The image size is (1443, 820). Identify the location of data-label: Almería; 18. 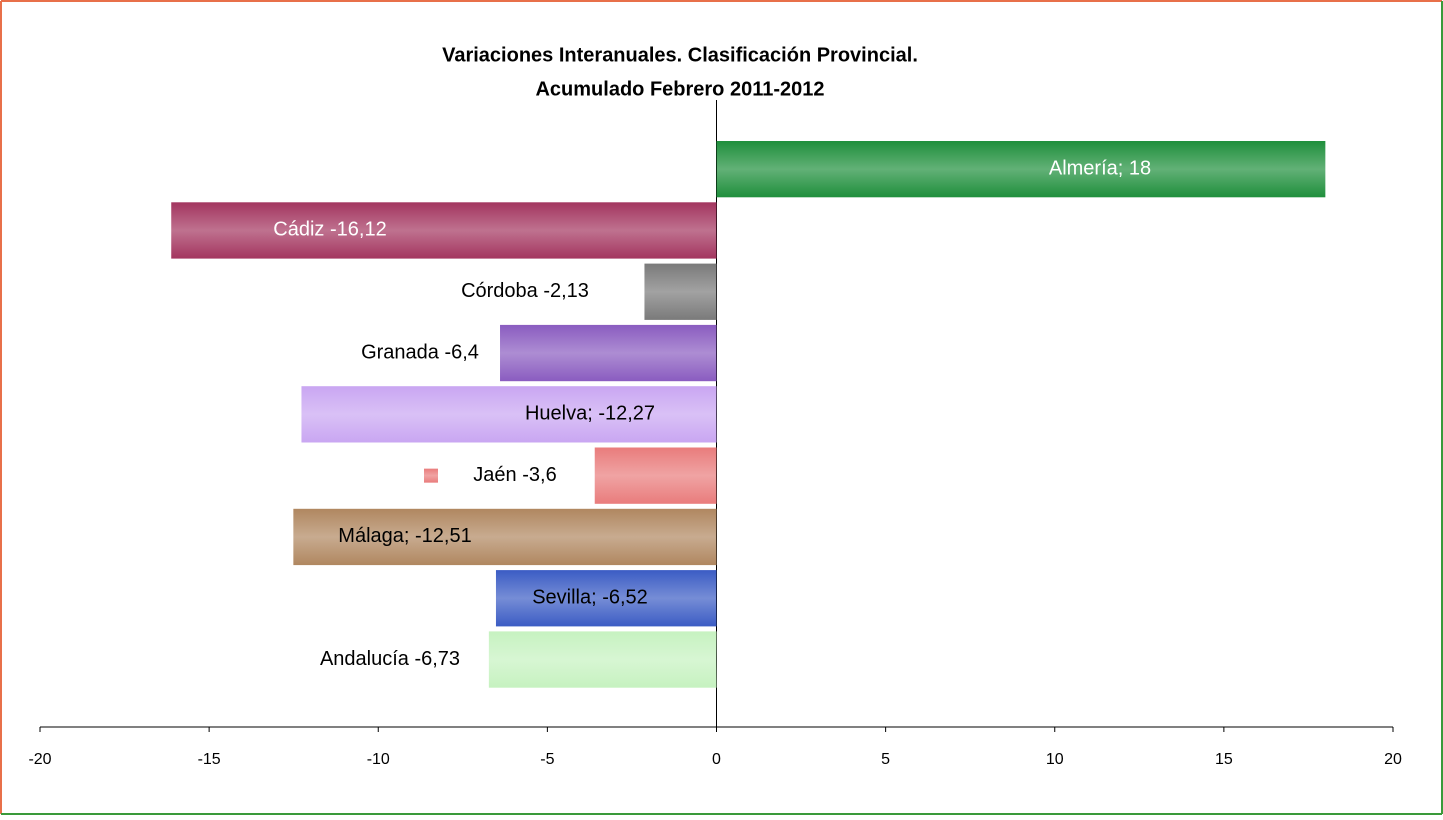
(1100, 168).